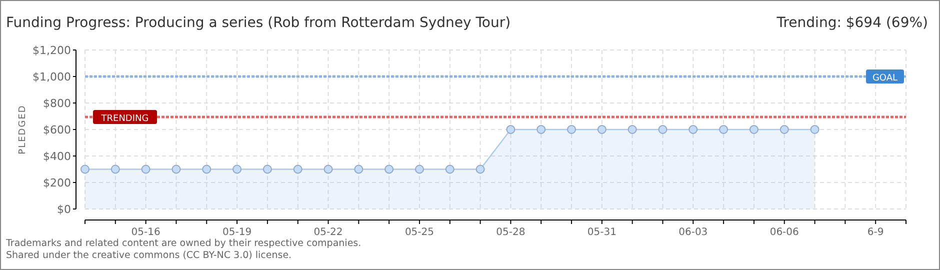 The height and width of the screenshot is (270, 940). I want to click on y-tick-label: $600, so click(57, 130).